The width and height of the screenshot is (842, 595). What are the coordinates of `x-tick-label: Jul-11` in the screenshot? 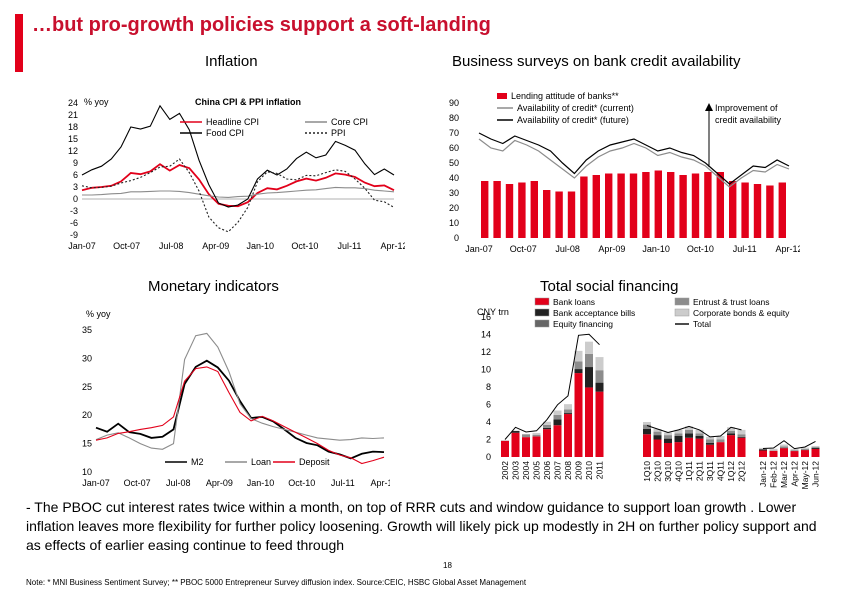 It's located at (349, 246).